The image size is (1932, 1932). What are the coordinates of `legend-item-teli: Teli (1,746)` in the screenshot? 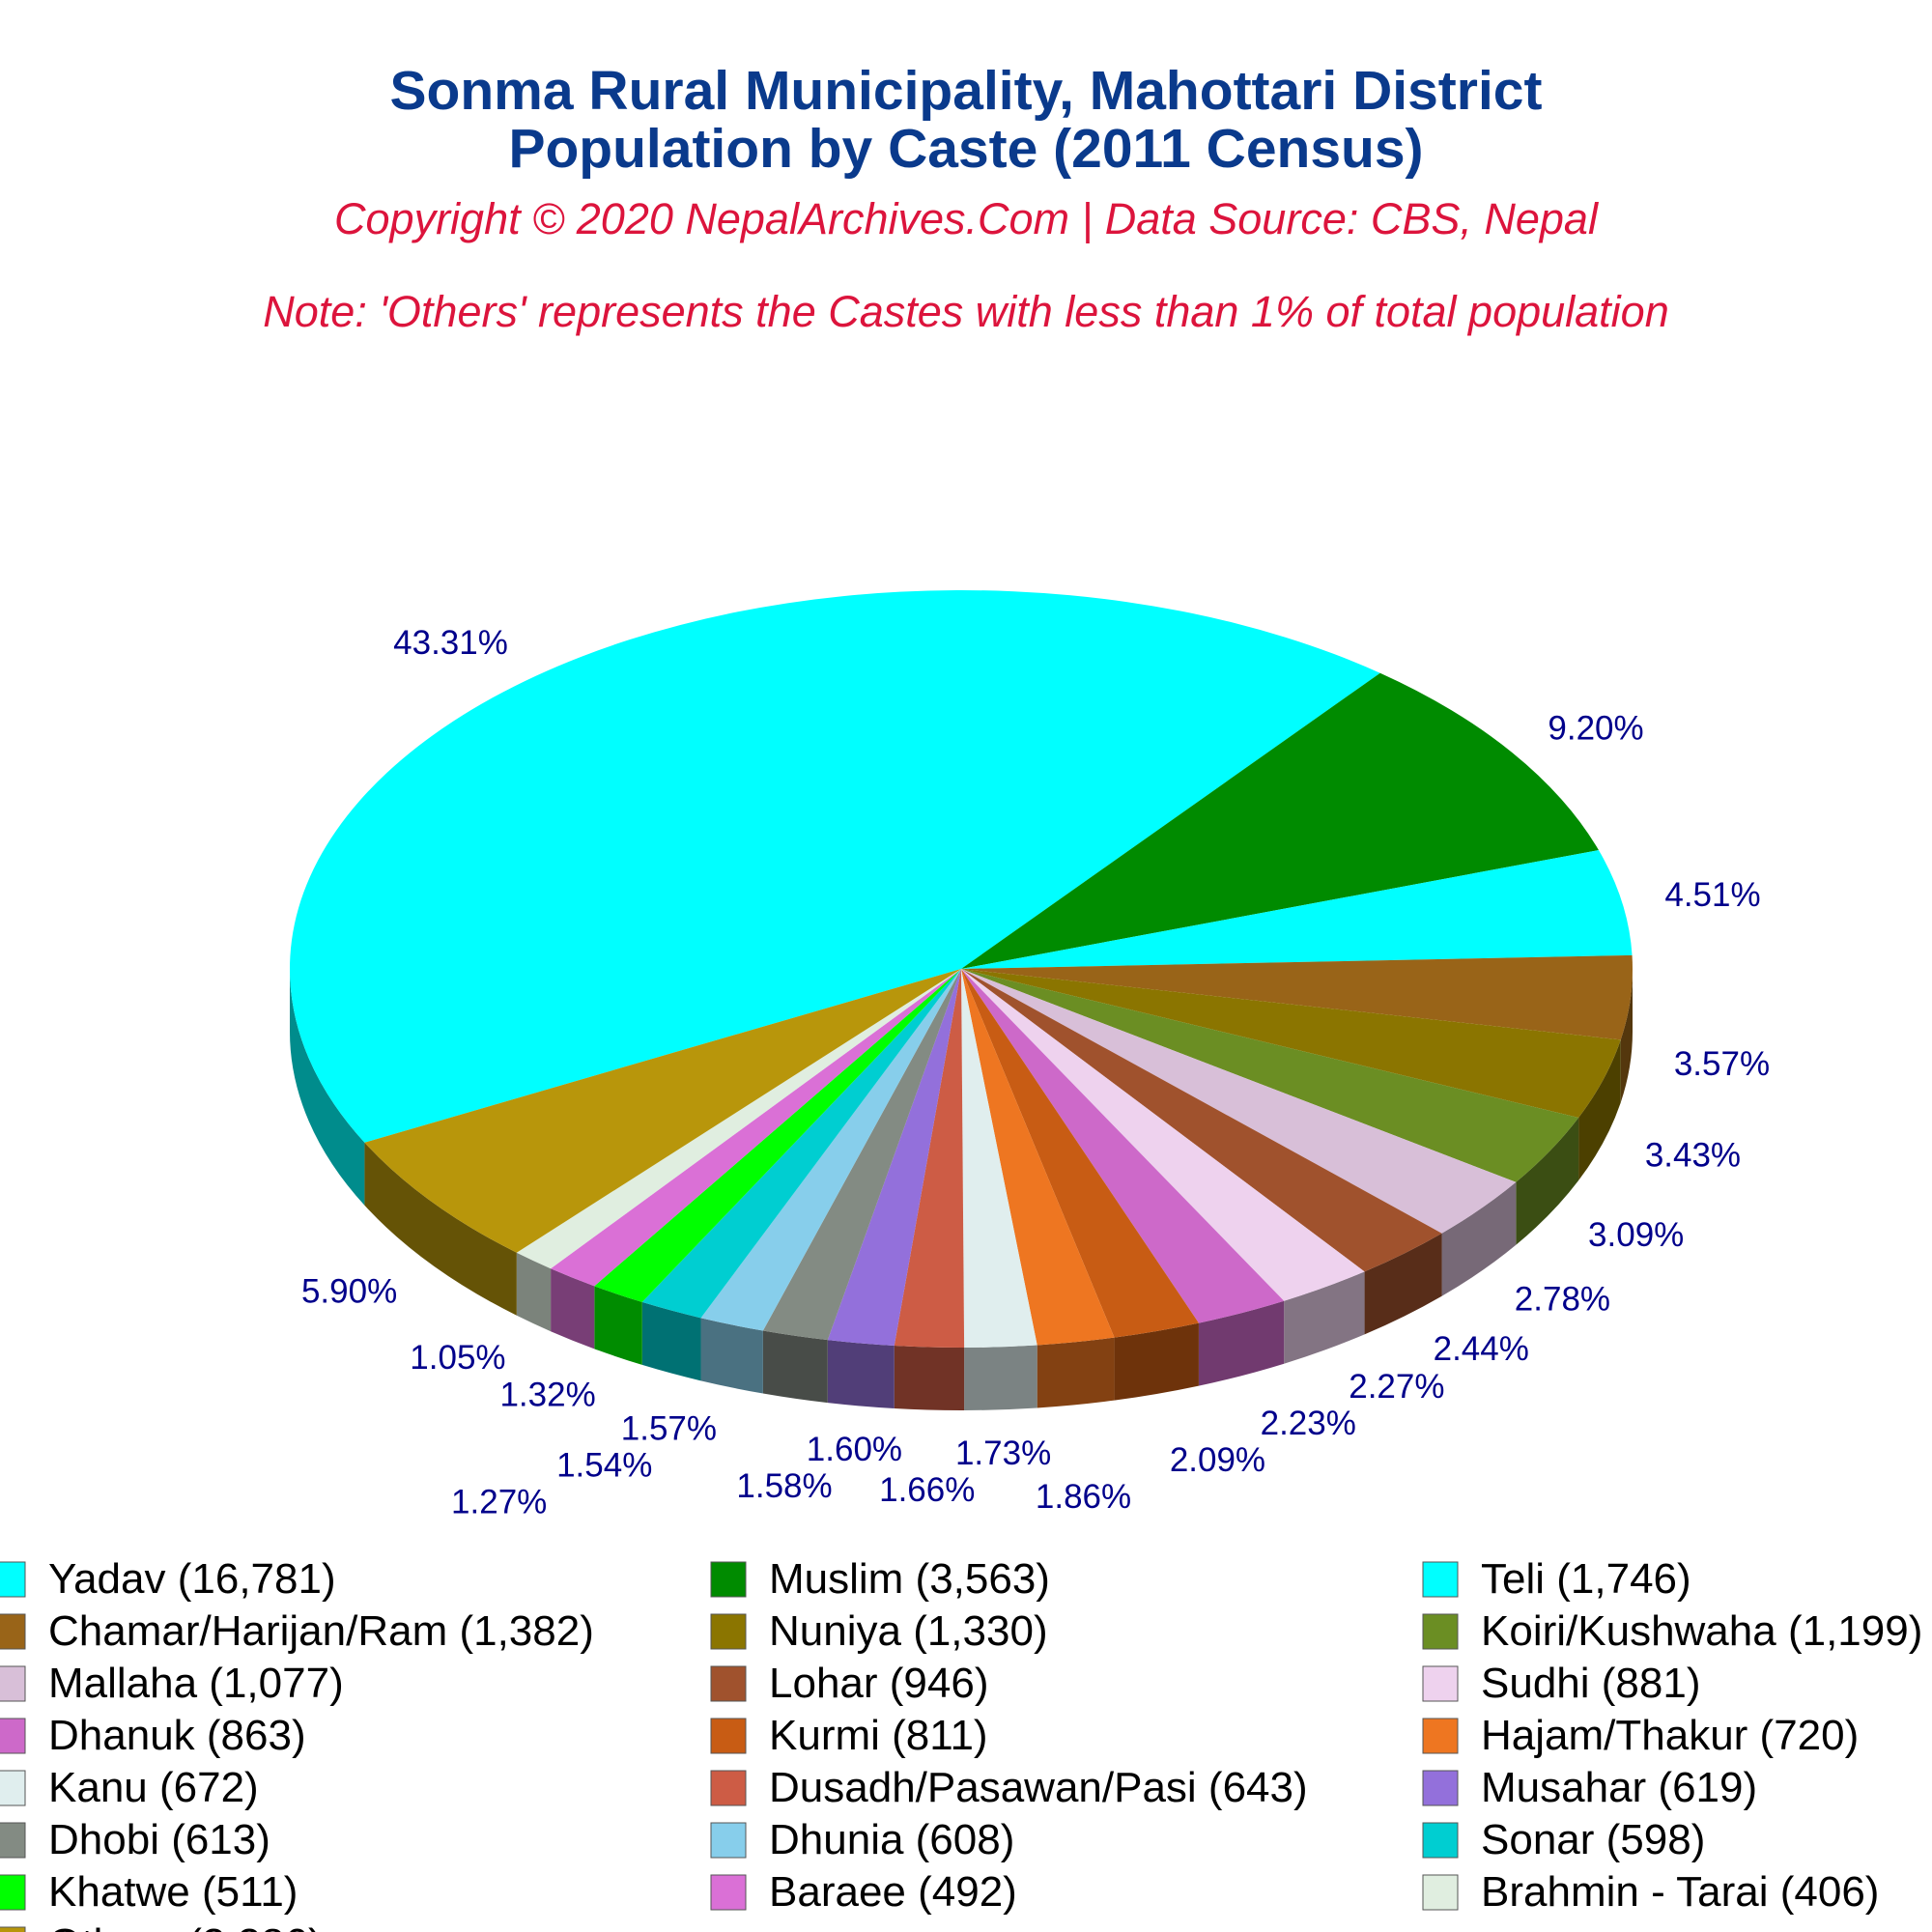 It's located at (1556, 1579).